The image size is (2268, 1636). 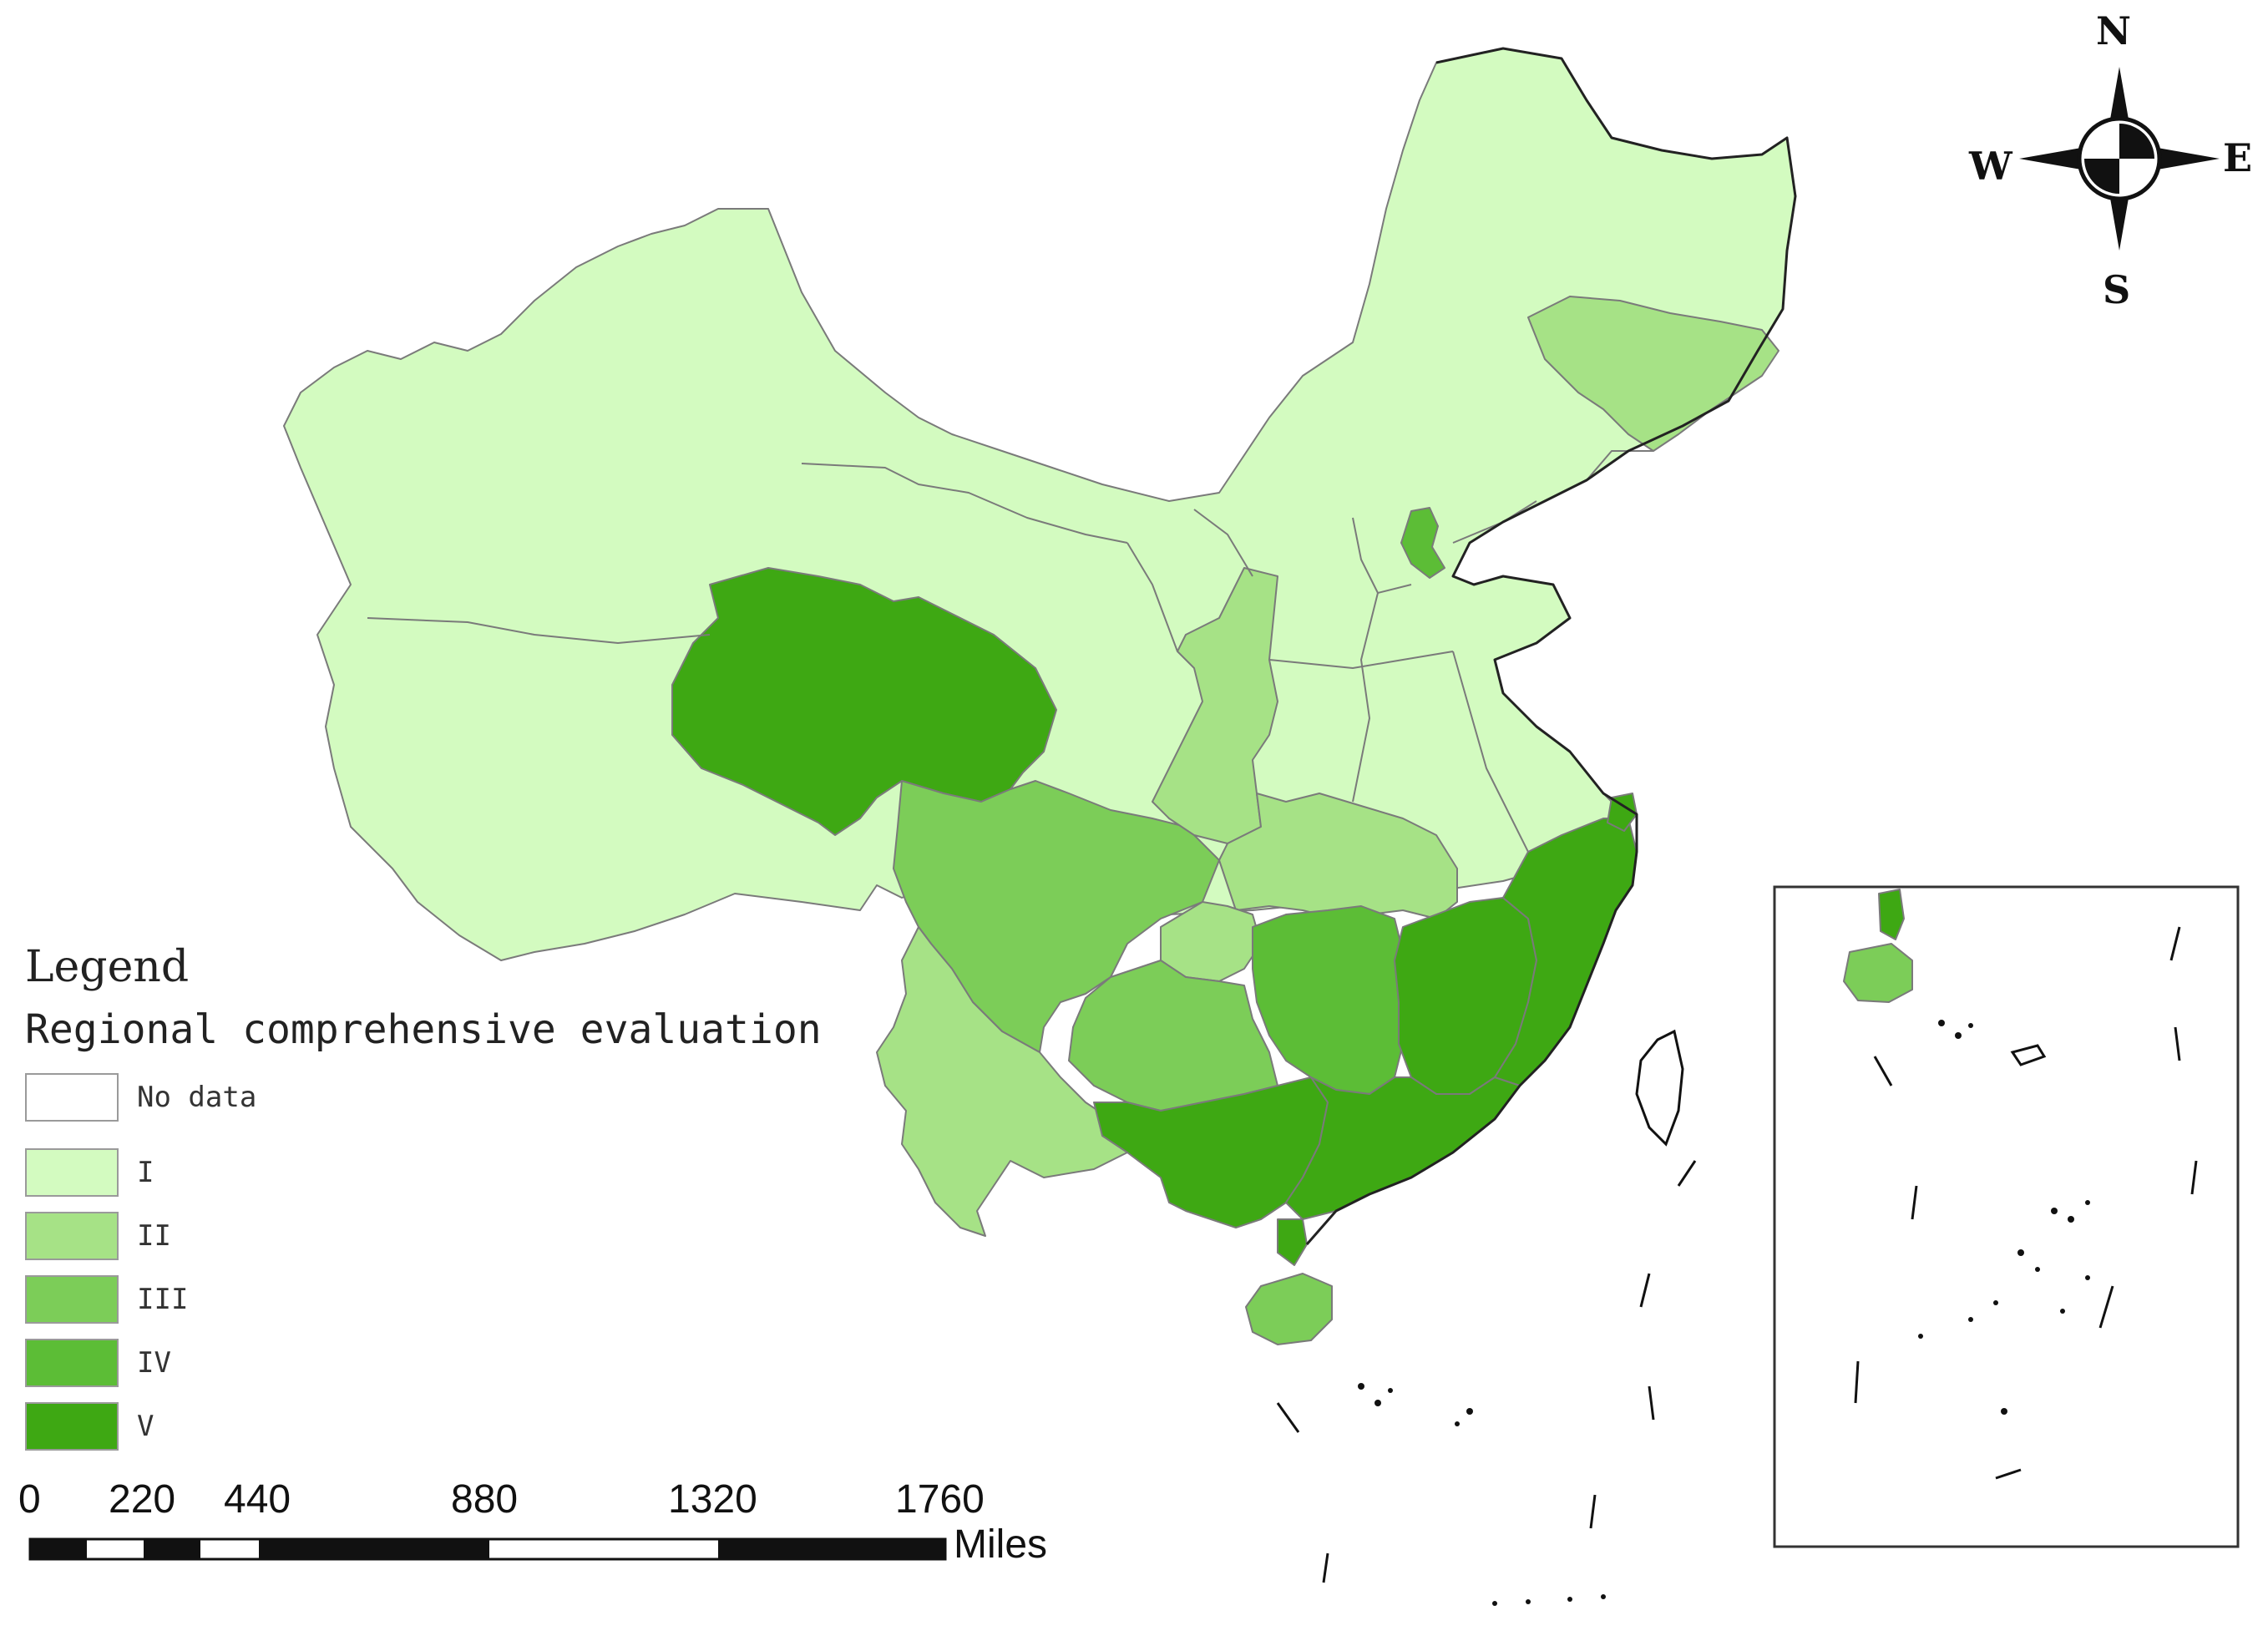 I want to click on compass-north-label: N, so click(x=2114, y=30).